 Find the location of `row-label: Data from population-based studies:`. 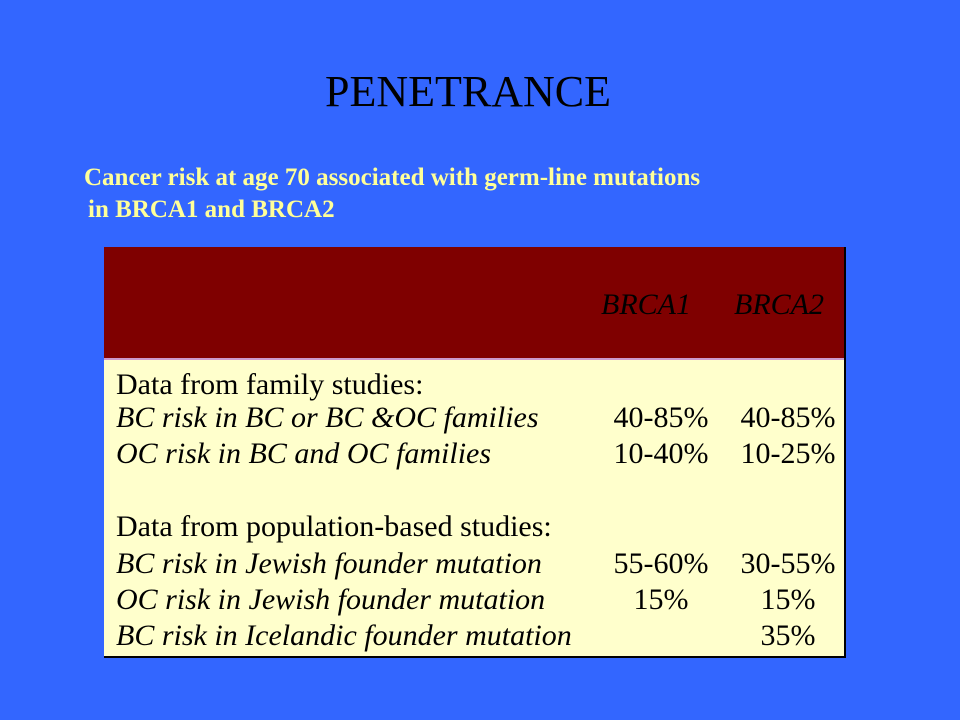

row-label: Data from population-based studies: is located at coordinates (334, 526).